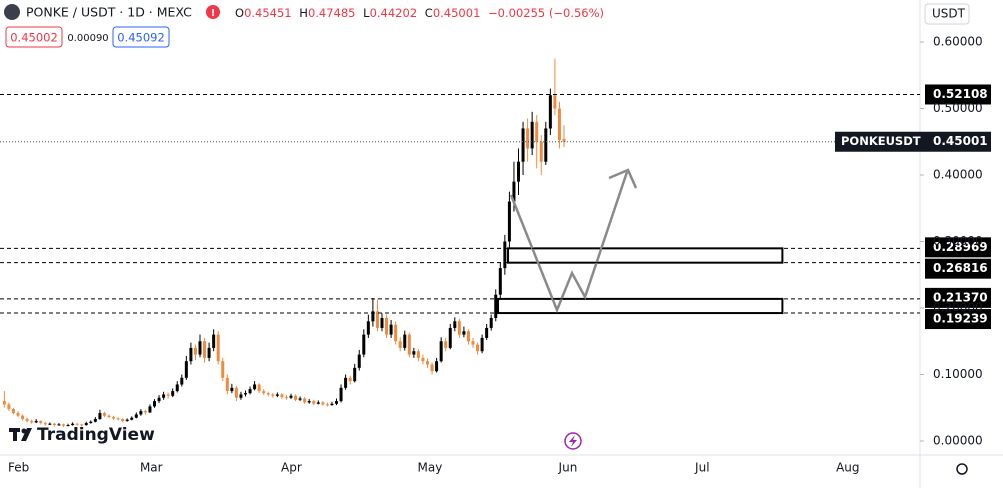 This screenshot has width=1003, height=488. What do you see at coordinates (960, 297) in the screenshot?
I see `level-label: 0.21370` at bounding box center [960, 297].